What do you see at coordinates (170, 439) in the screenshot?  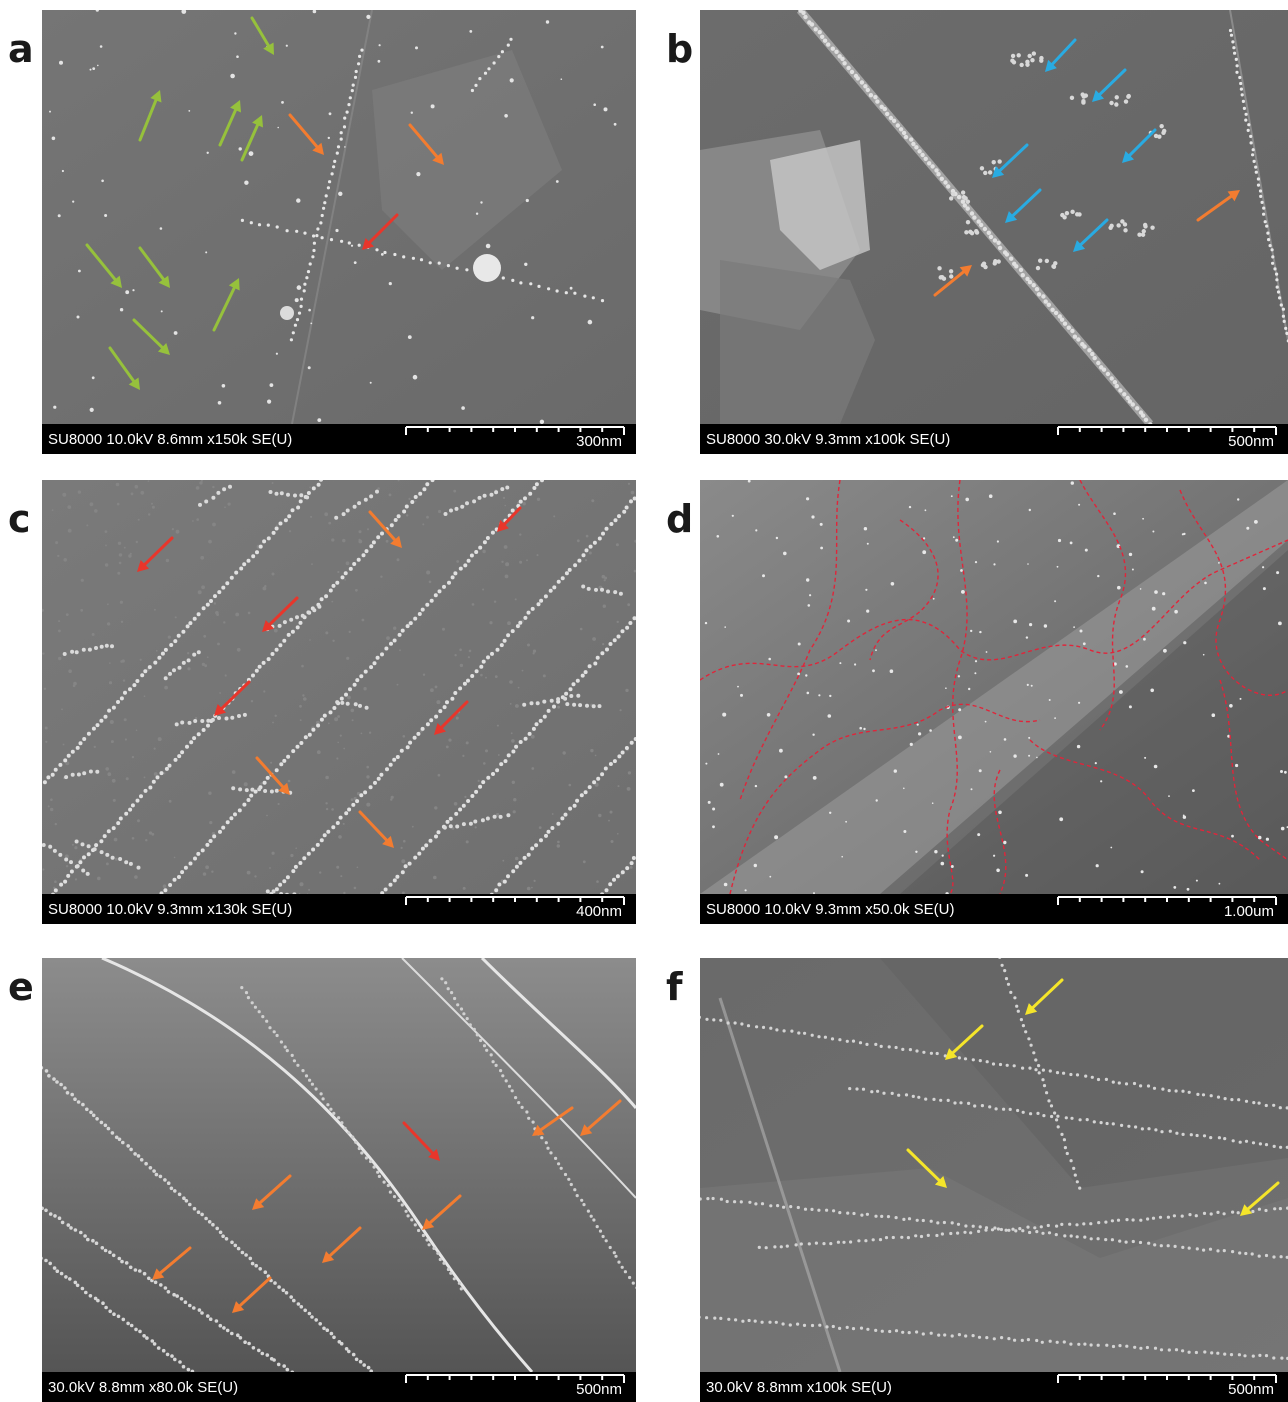 I see `instrument-info-a: SU8000 10.0kV 8.6mm x150k SE(U)` at bounding box center [170, 439].